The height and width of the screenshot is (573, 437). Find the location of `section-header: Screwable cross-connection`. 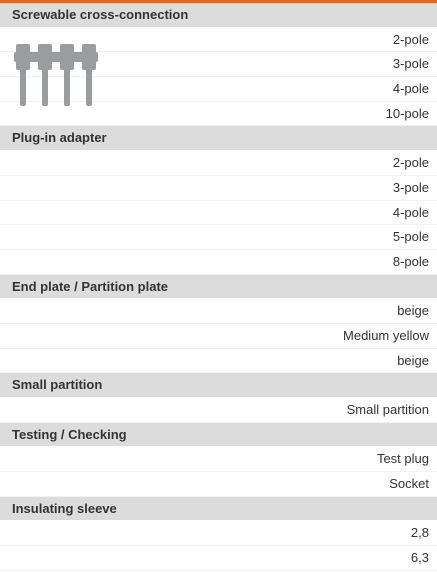

section-header: Screwable cross-connection is located at coordinates (218, 15).